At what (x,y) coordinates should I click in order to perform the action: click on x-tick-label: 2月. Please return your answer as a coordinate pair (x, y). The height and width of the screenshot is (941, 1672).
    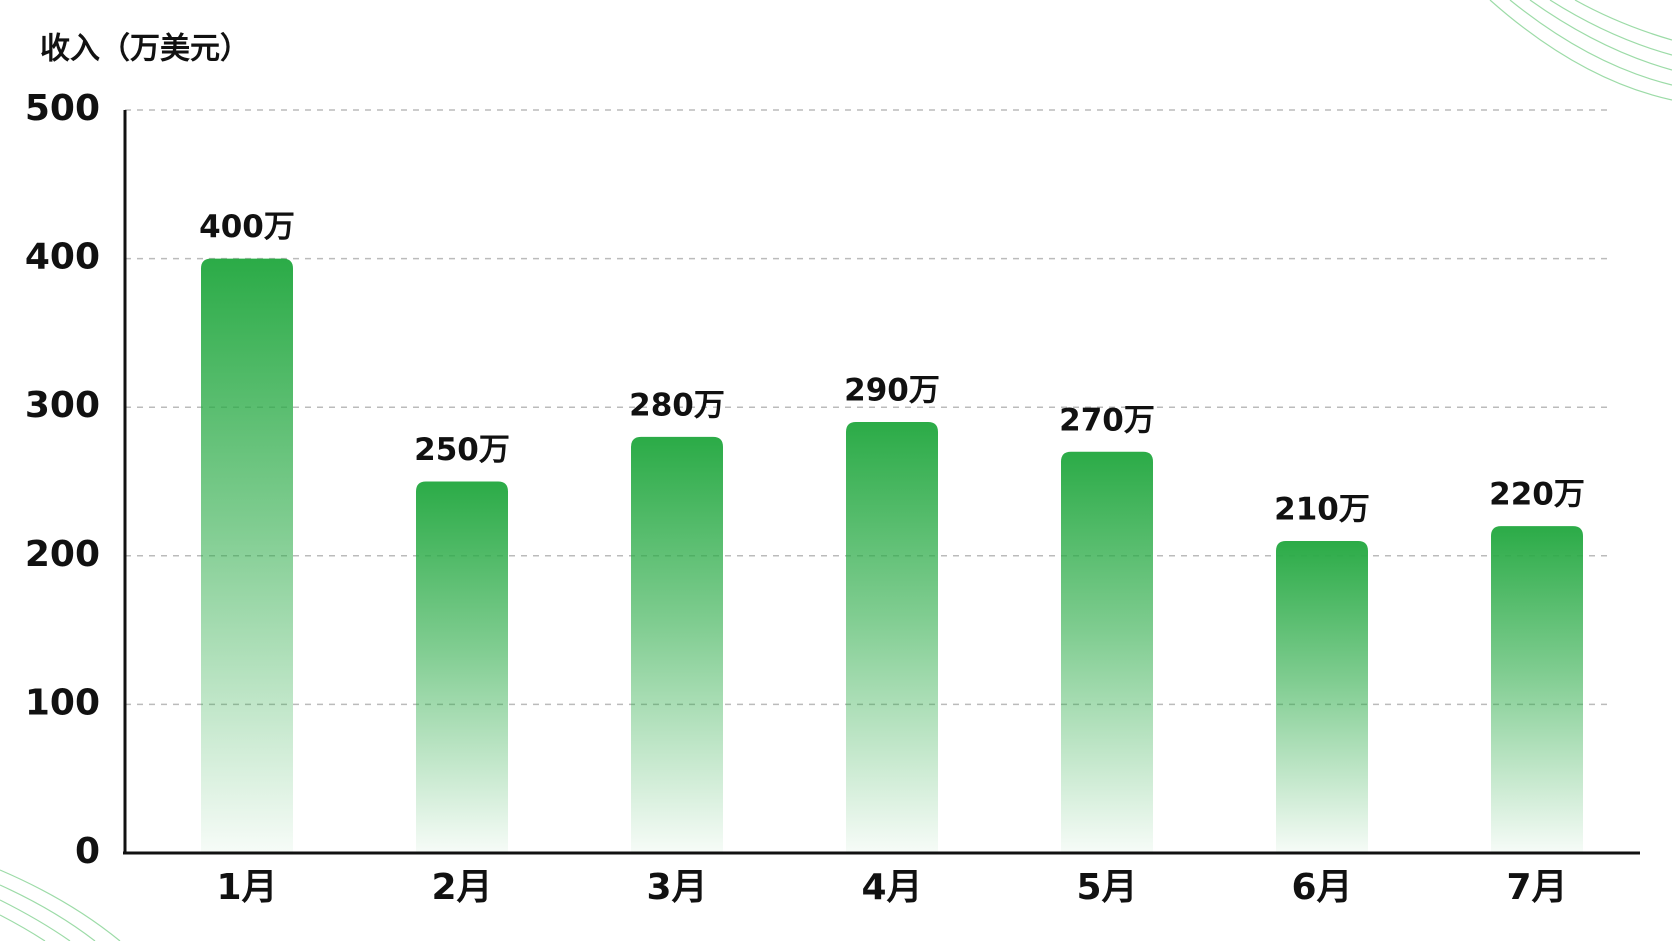
    Looking at the image, I should click on (461, 887).